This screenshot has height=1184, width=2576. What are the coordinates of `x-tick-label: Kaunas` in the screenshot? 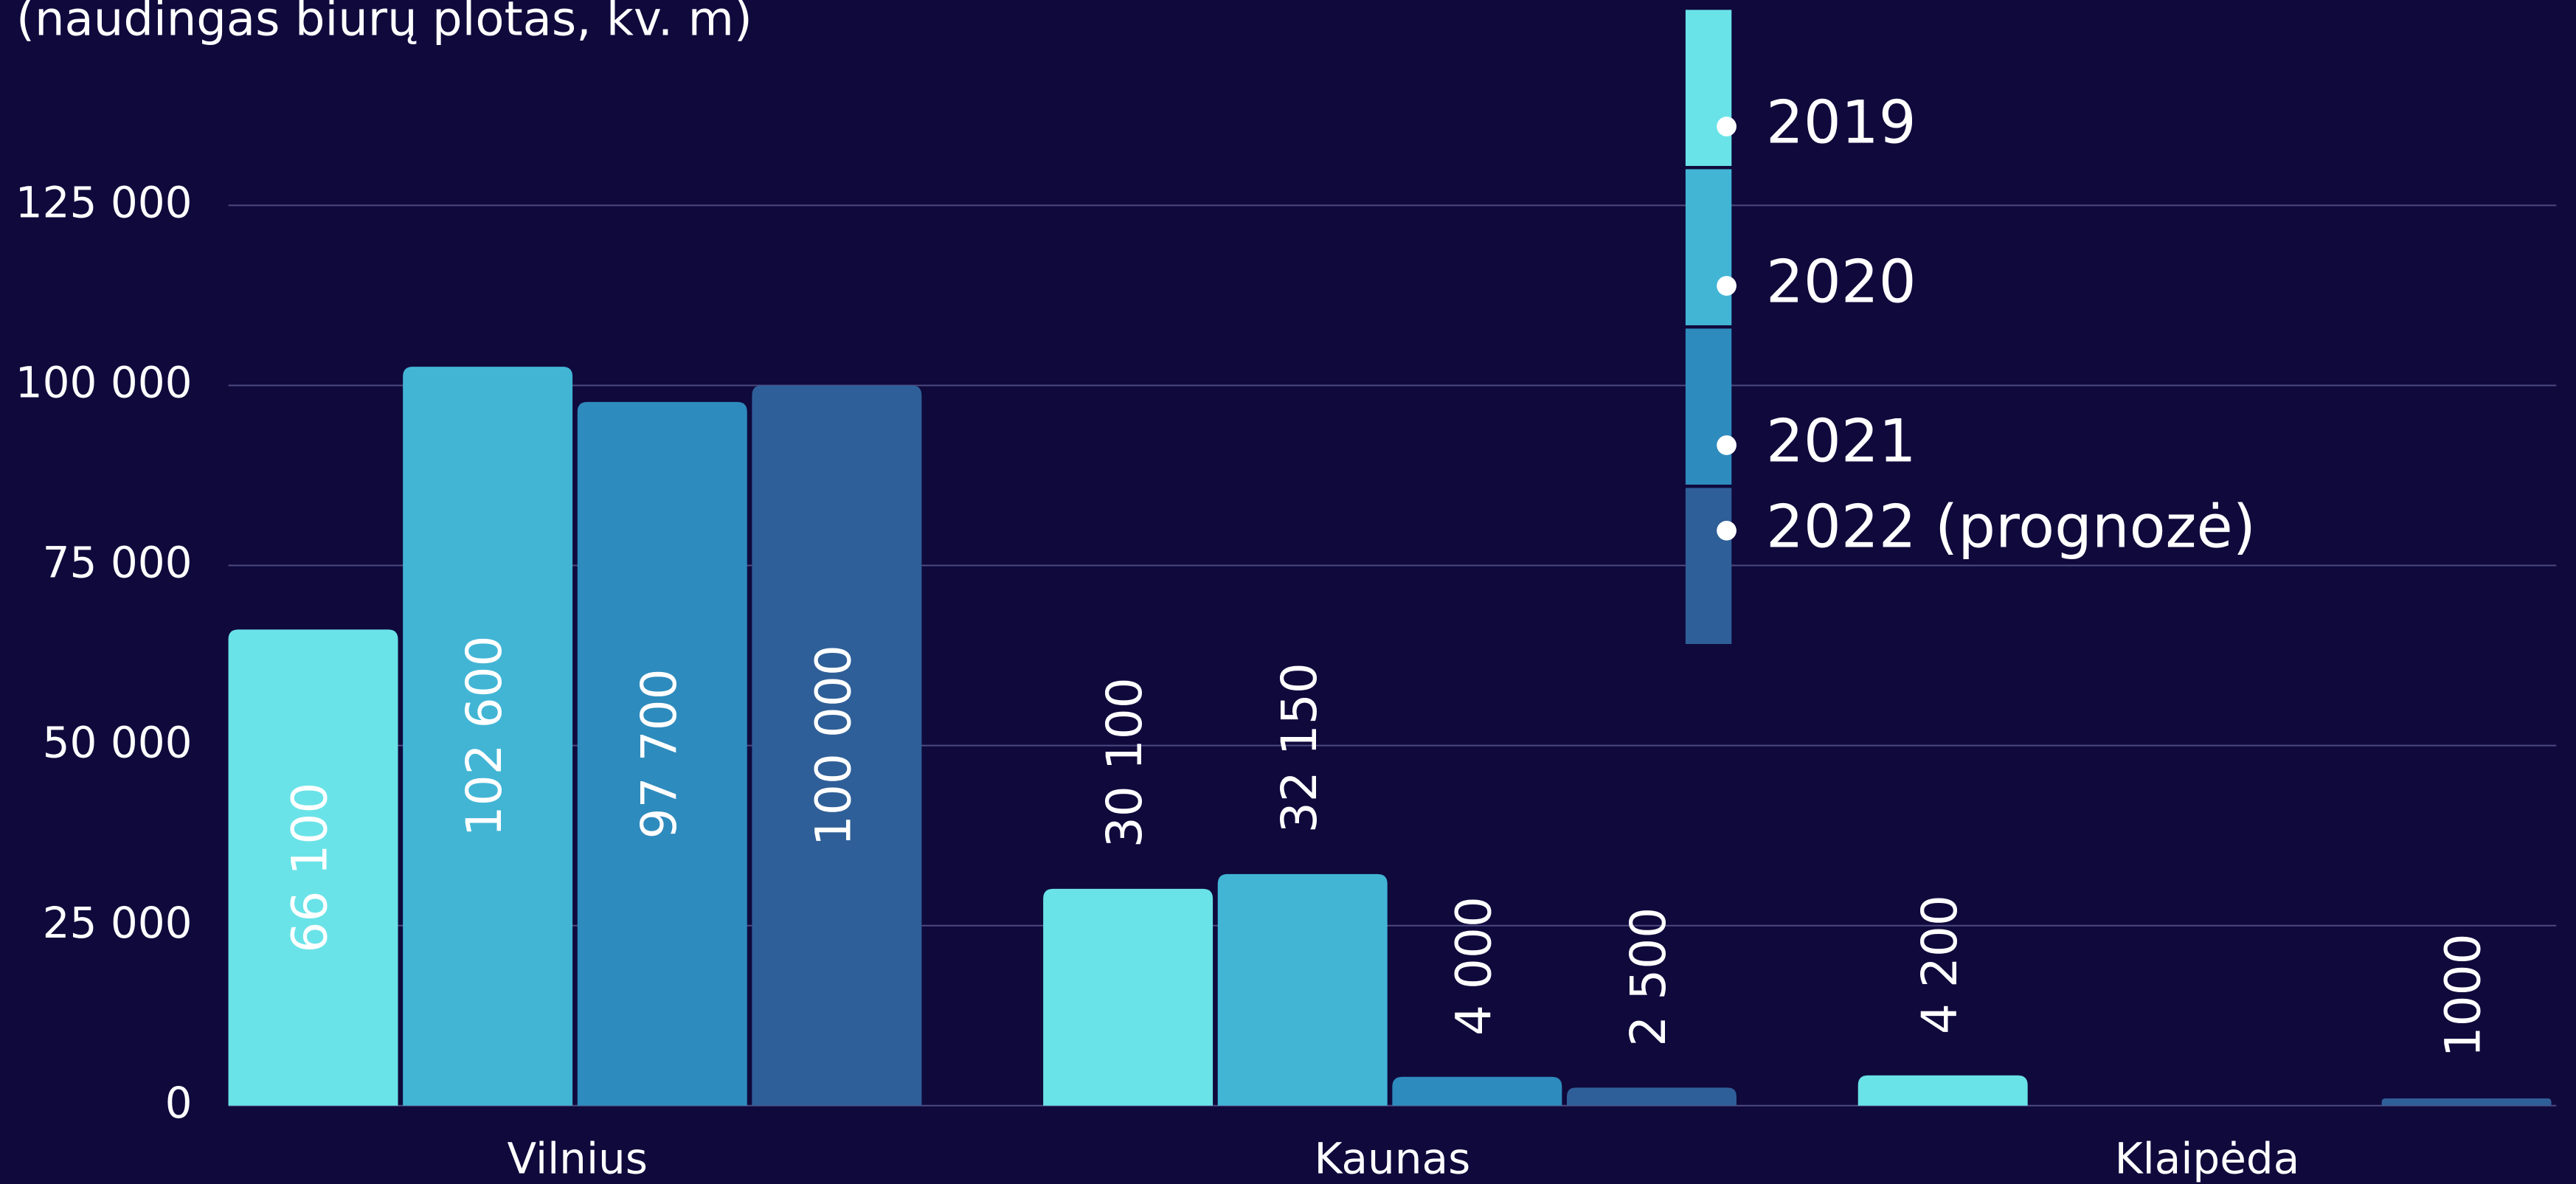 It's located at (1392, 1159).